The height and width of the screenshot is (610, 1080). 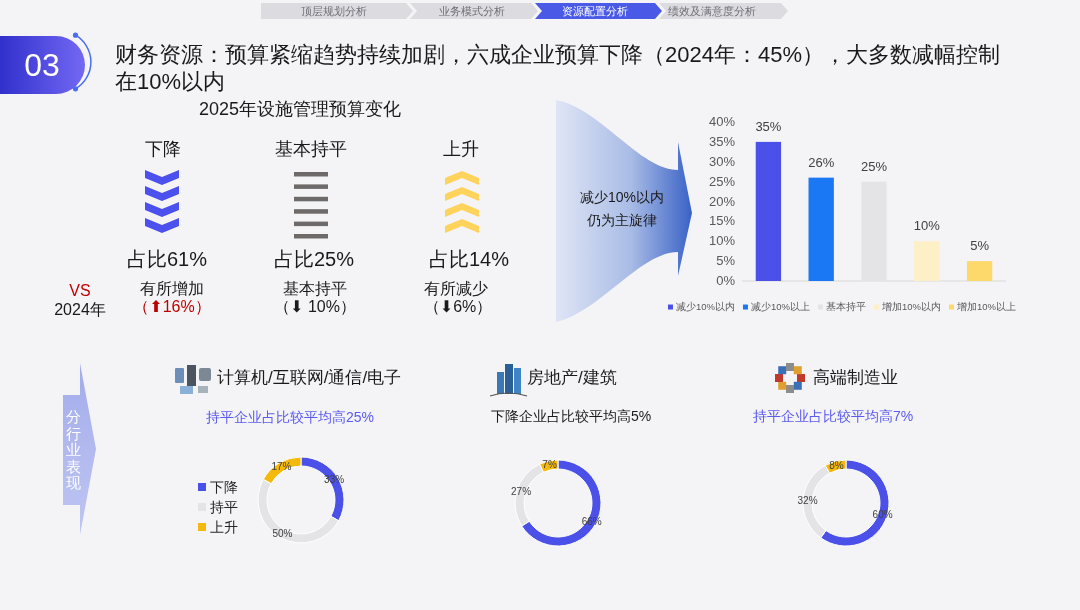 What do you see at coordinates (572, 378) in the screenshot?
I see `chart-title: 房地产/建筑` at bounding box center [572, 378].